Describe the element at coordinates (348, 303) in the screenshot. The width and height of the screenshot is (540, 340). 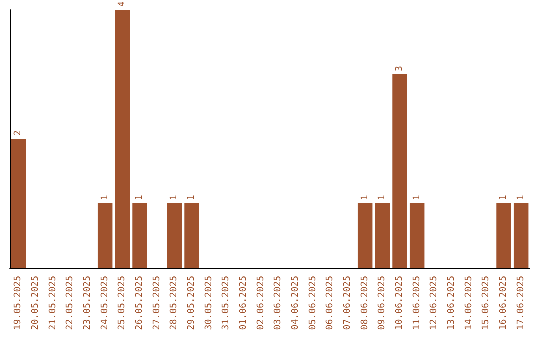
I see `x-tick-label: 07.06.2025` at that location.